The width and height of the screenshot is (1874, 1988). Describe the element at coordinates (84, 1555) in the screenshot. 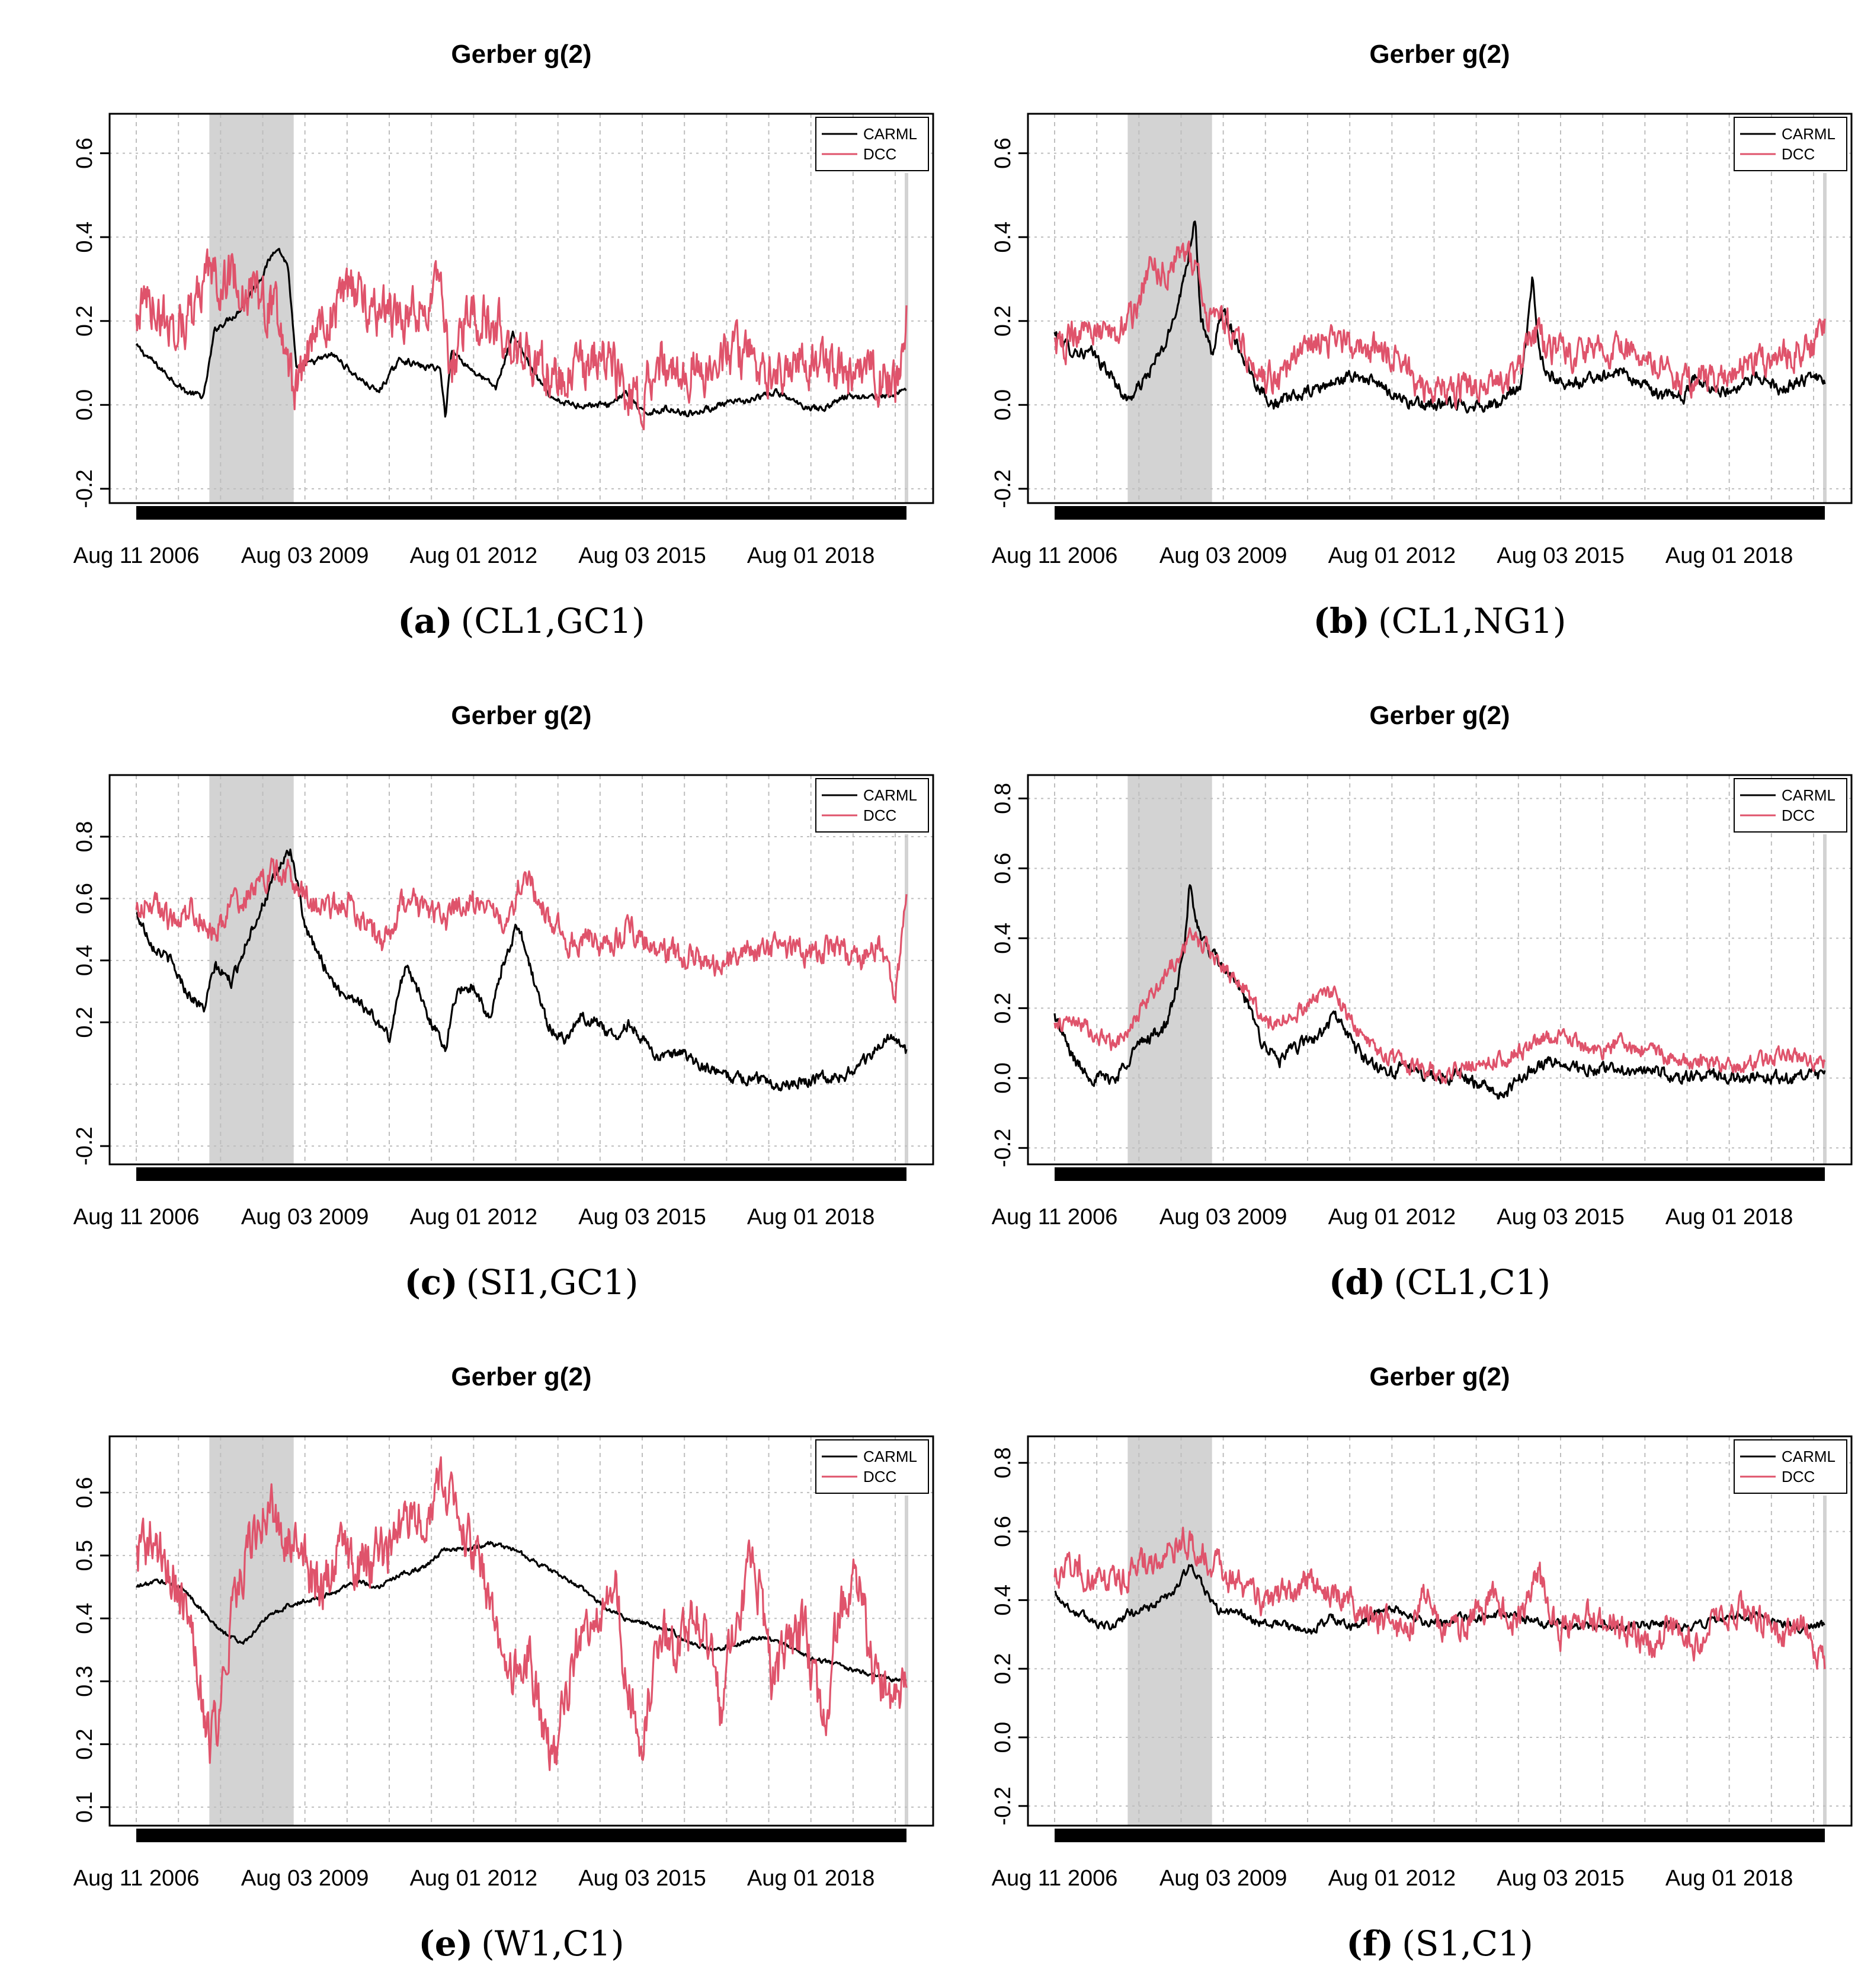

I see `y-tick-label: 0.5` at that location.